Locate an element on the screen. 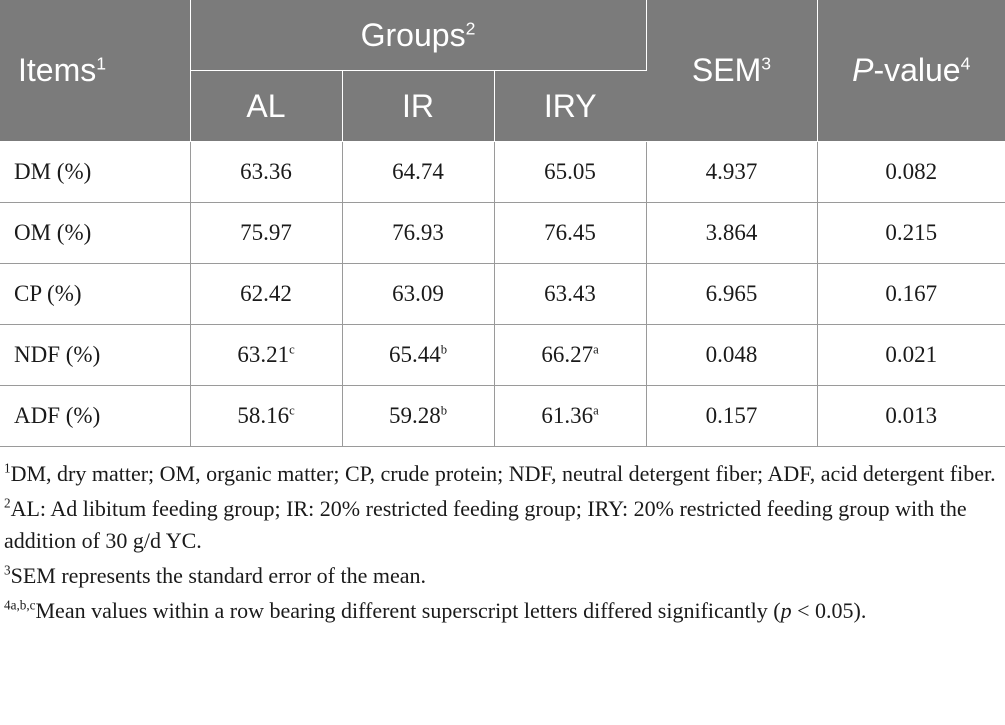 The height and width of the screenshot is (725, 1005). cell-al: 58.16c is located at coordinates (266, 416).